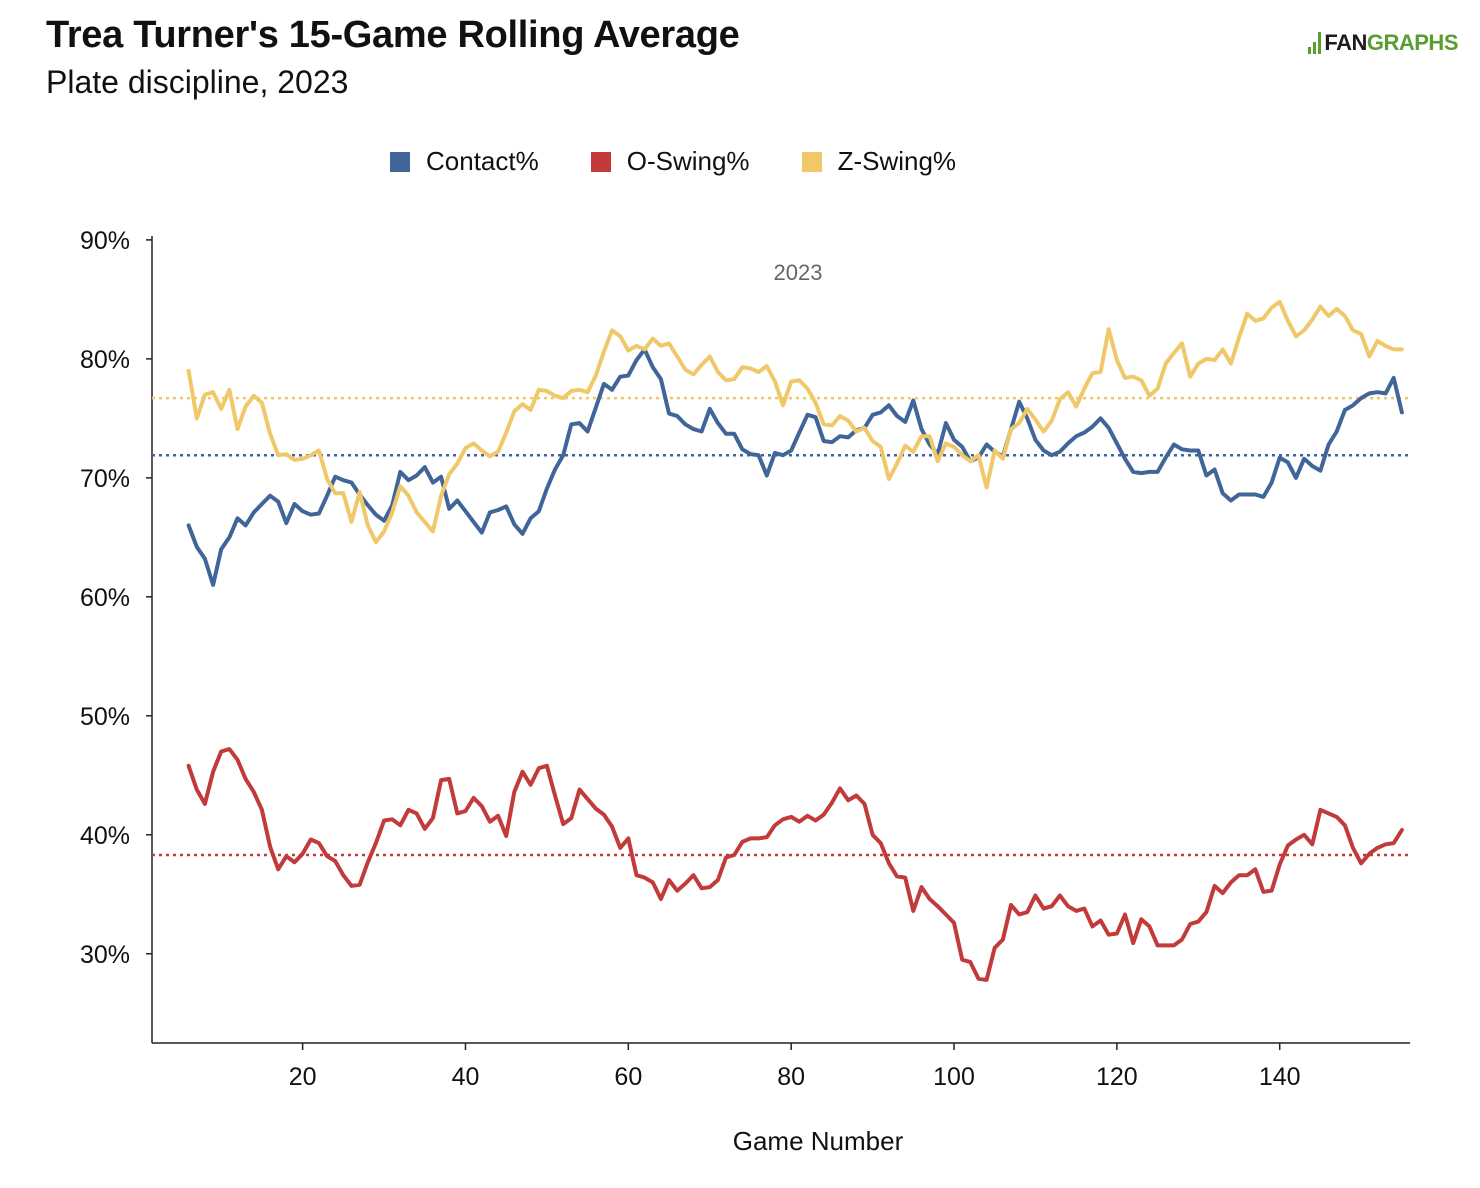 This screenshot has width=1480, height=1188. Describe the element at coordinates (400, 161) in the screenshot. I see `legend-swatch-contact` at that location.